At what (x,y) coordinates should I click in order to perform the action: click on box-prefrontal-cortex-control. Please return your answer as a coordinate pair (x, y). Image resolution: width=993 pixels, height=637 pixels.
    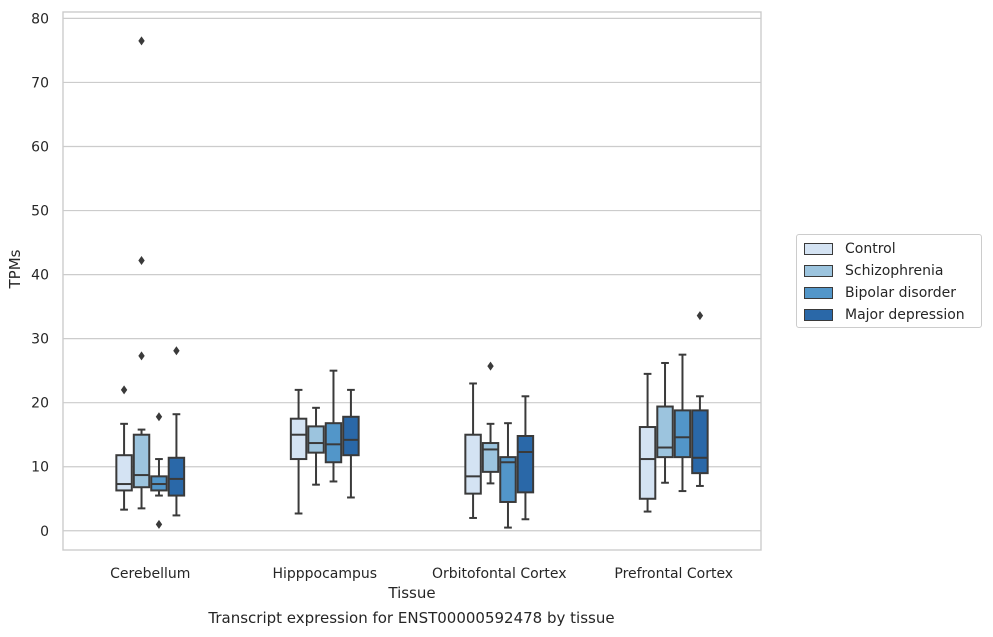
    Looking at the image, I should click on (647, 463).